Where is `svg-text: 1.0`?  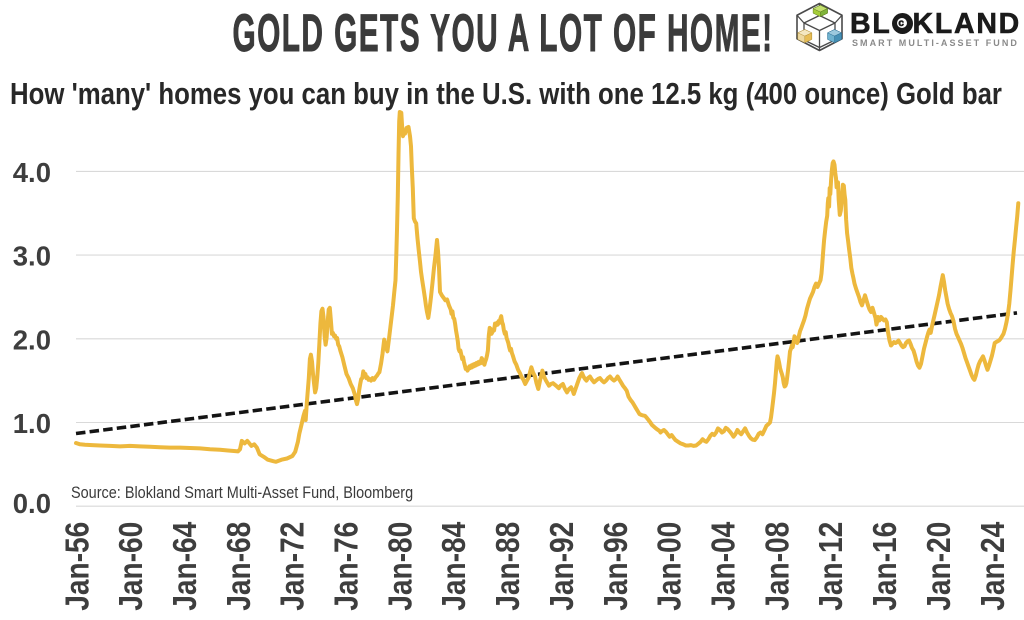
svg-text: 1.0 is located at coordinates (32, 423).